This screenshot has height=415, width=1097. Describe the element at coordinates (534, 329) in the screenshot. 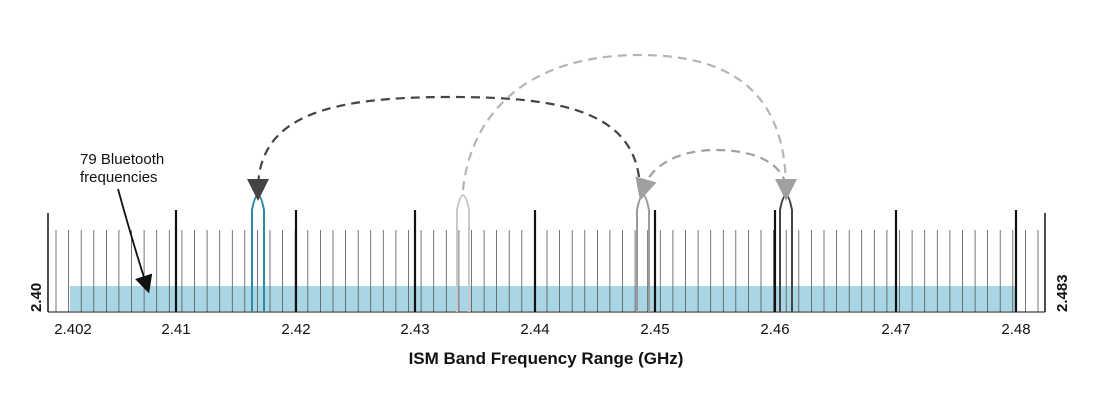

I see `tick-label-2-44: 2.44` at that location.